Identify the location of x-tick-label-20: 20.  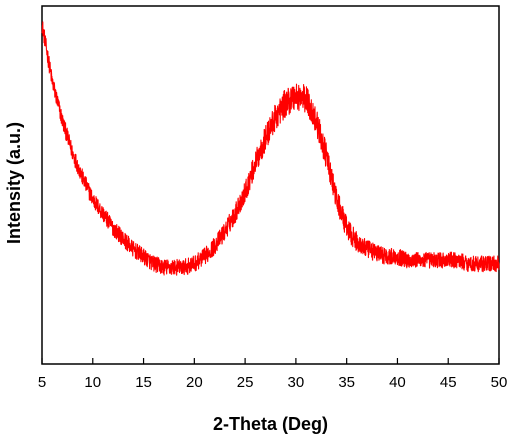
(194, 382).